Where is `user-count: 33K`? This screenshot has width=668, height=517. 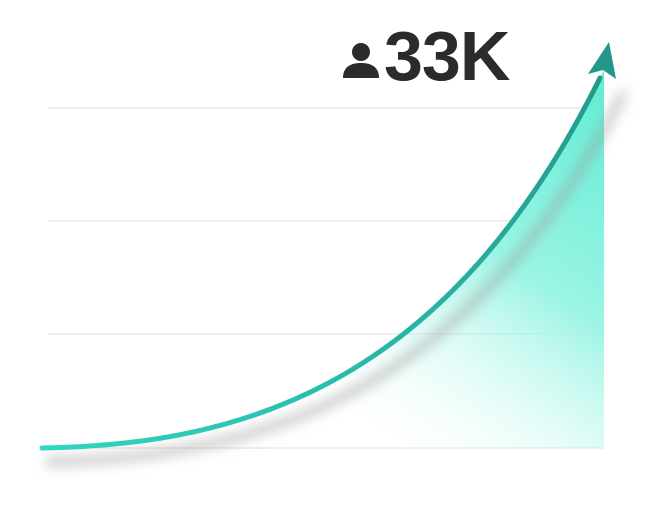
user-count: 33K is located at coordinates (447, 56).